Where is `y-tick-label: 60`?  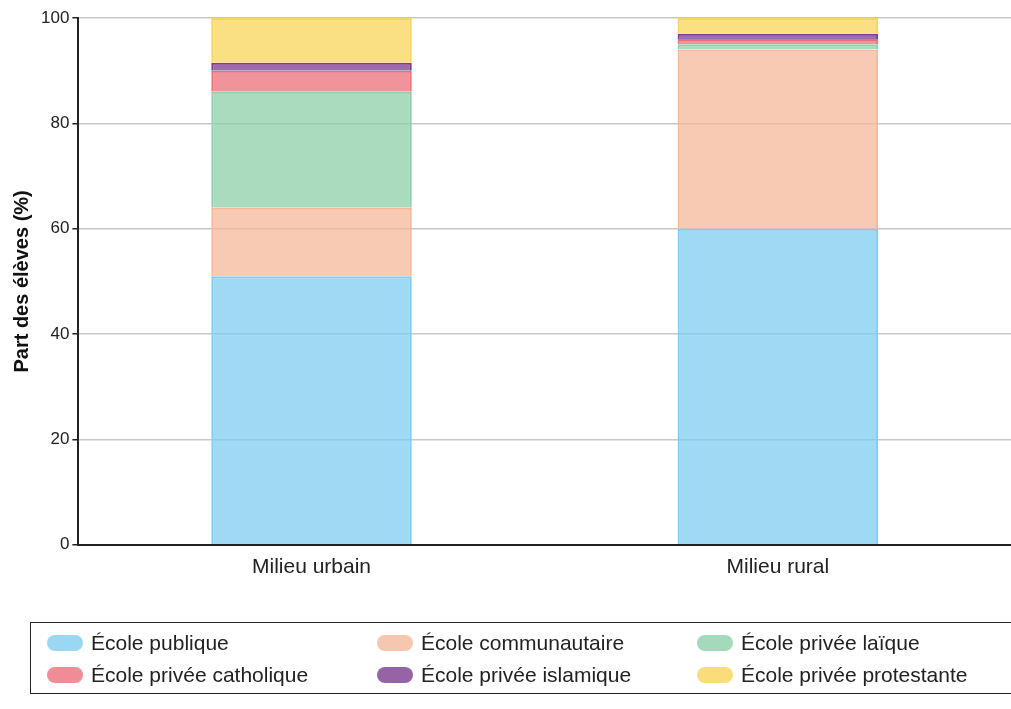
y-tick-label: 60 is located at coordinates (60, 228).